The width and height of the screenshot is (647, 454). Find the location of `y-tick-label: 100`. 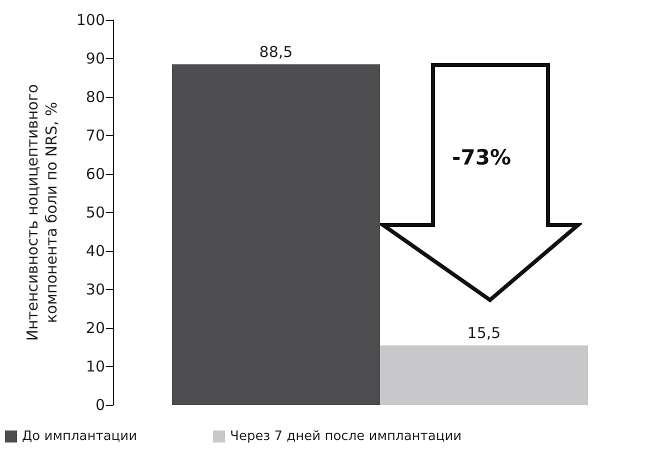

y-tick-label: 100 is located at coordinates (90, 20).